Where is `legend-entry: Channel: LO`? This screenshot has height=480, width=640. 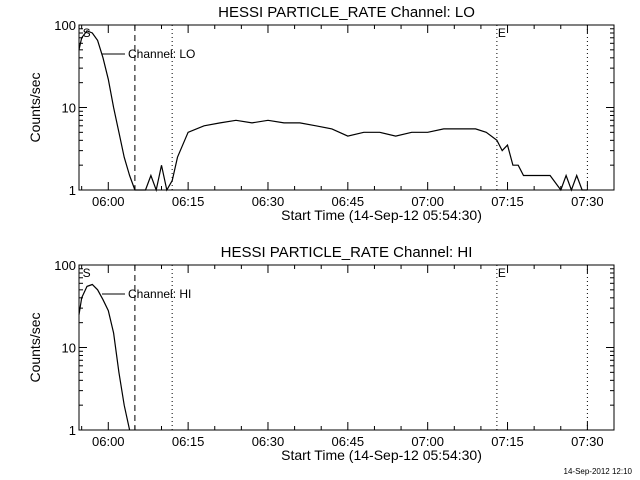
legend-entry: Channel: LO is located at coordinates (161, 54).